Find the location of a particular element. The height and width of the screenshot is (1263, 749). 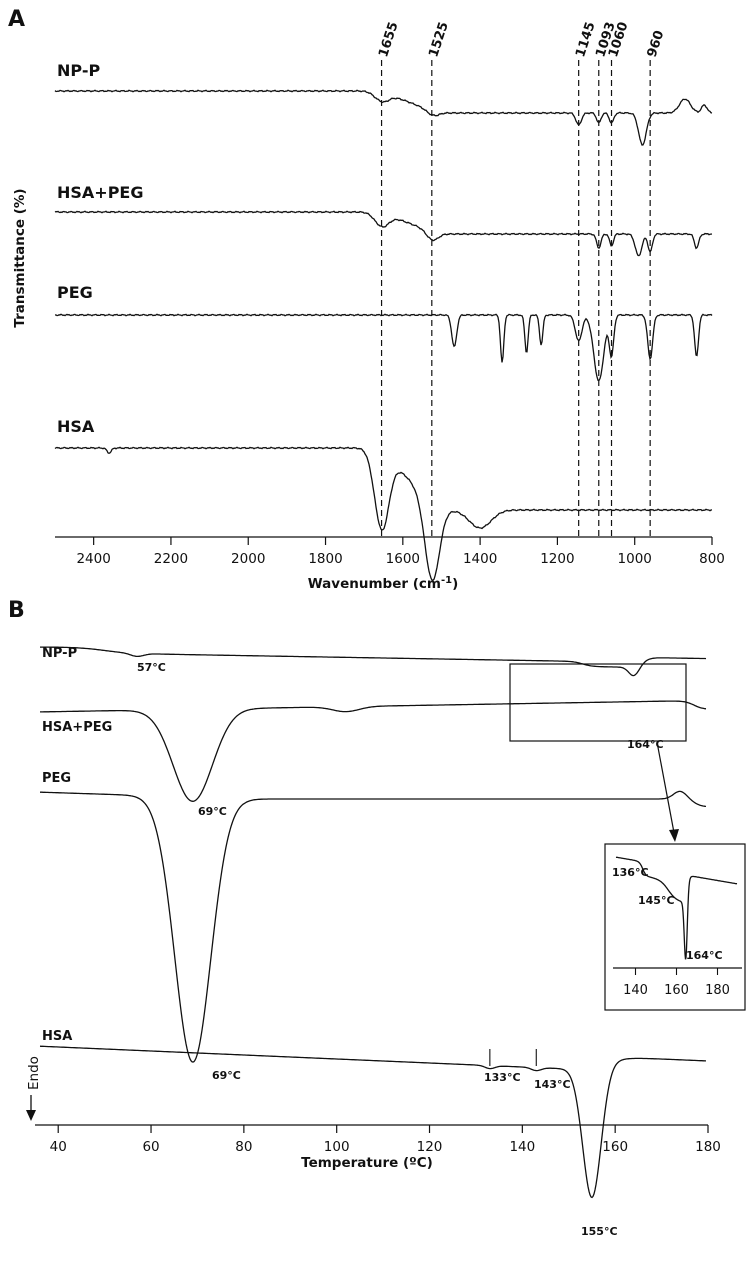

spectrum-trace-hsa is located at coordinates (383, 513).